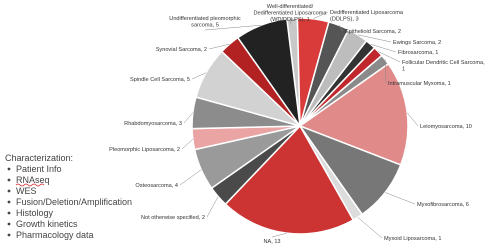 This screenshot has width=500, height=251. Describe the element at coordinates (47, 224) in the screenshot. I see `side-item: Growth kinetics` at that location.